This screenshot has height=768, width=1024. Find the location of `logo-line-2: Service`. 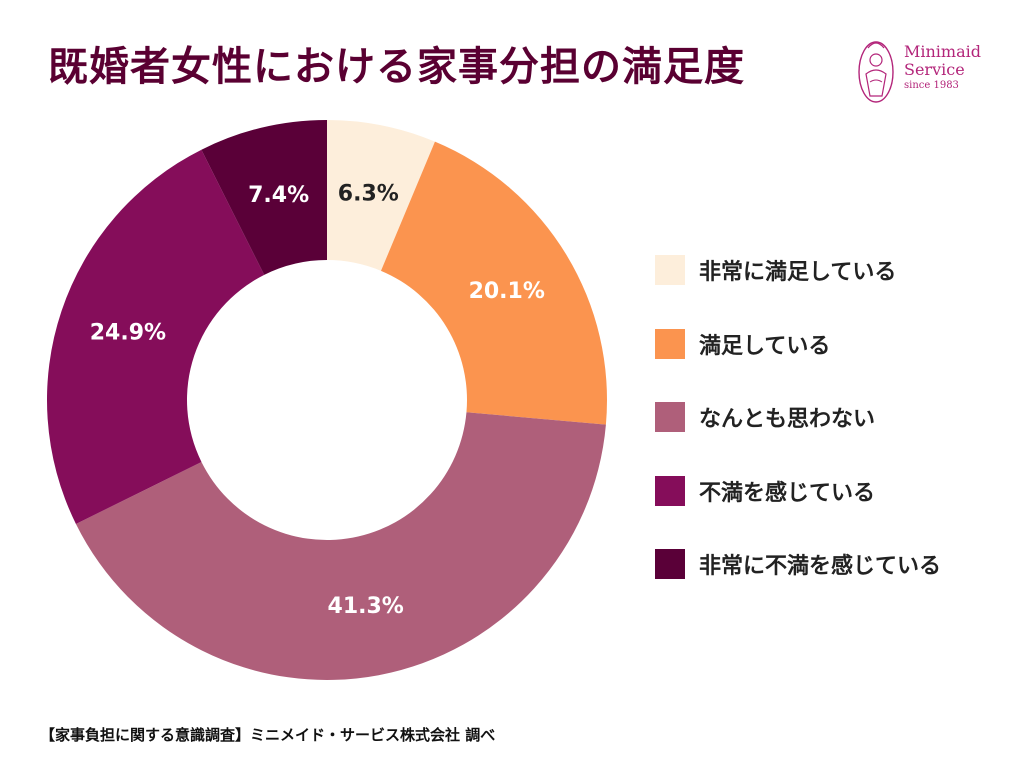

logo-line-2: Service is located at coordinates (934, 69).